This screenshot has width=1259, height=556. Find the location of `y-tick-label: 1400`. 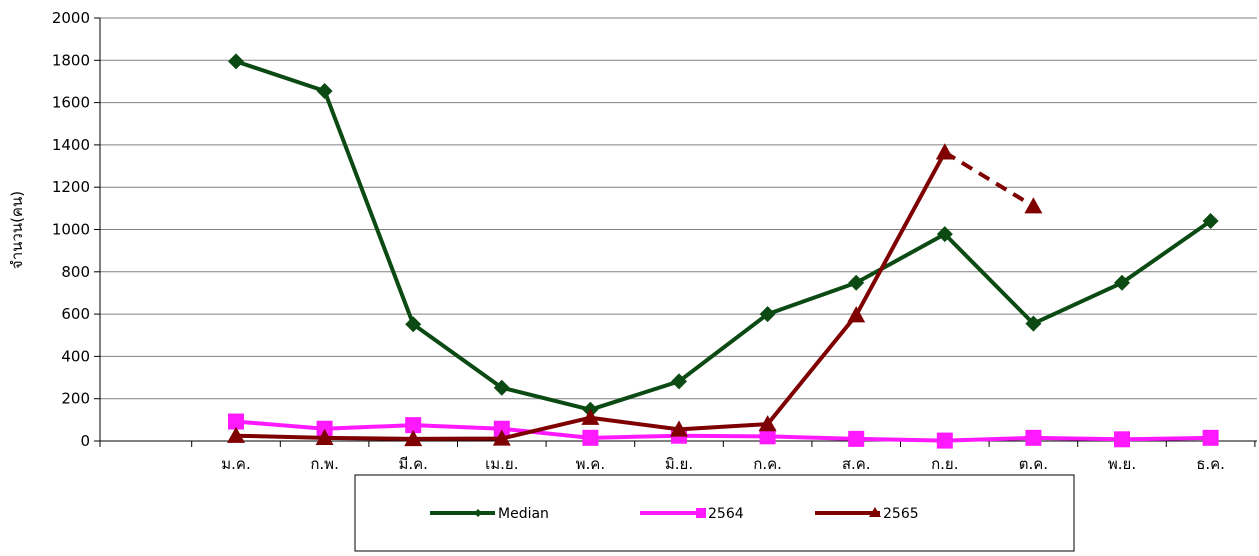

y-tick-label: 1400 is located at coordinates (71, 145).